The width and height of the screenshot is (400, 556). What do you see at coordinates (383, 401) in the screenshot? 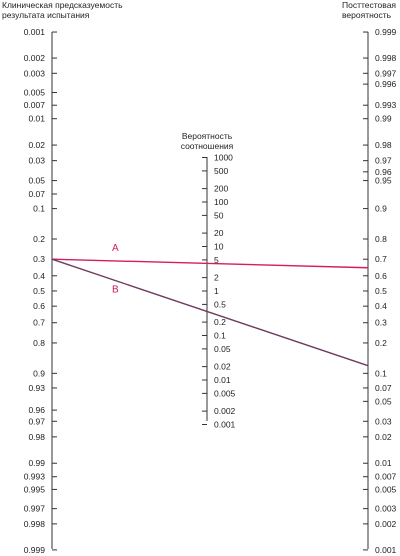
I see `posttest-axis-tick-label: 0.05` at bounding box center [383, 401].